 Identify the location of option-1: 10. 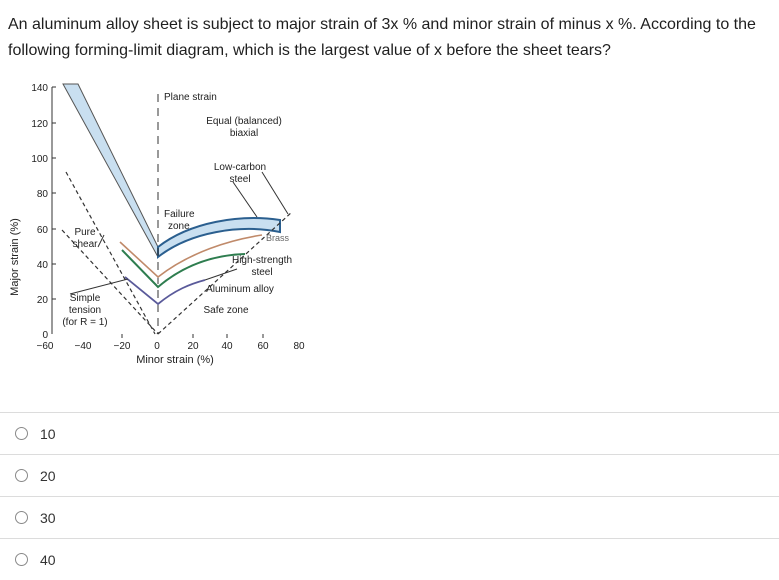
(389, 433).